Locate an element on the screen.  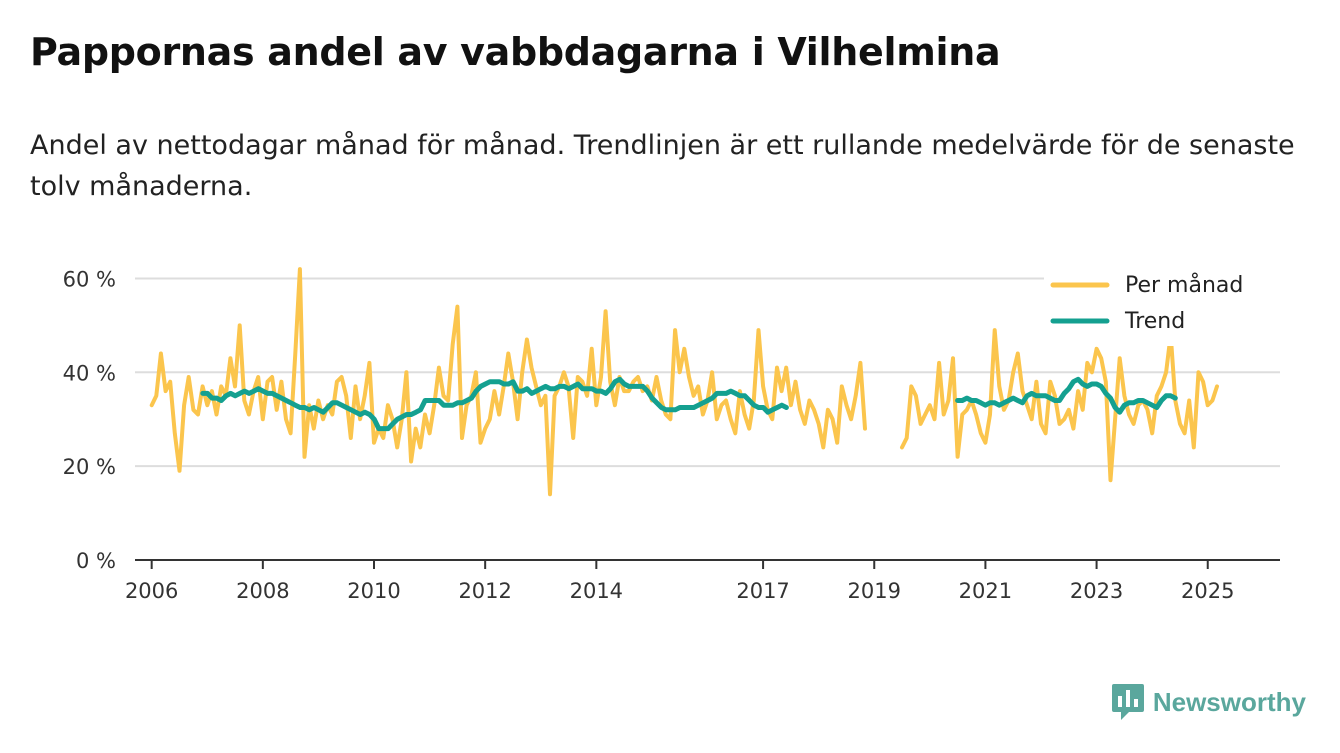
series-line-monthly is located at coordinates (1059, 405).